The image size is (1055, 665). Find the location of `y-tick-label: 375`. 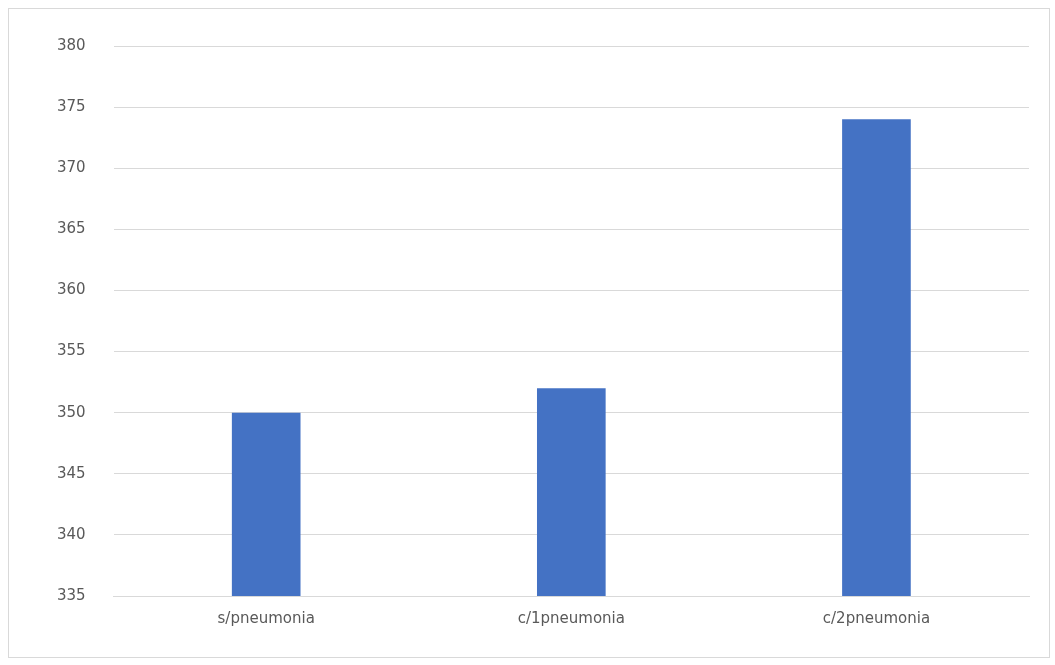

y-tick-label: 375 is located at coordinates (71, 106).